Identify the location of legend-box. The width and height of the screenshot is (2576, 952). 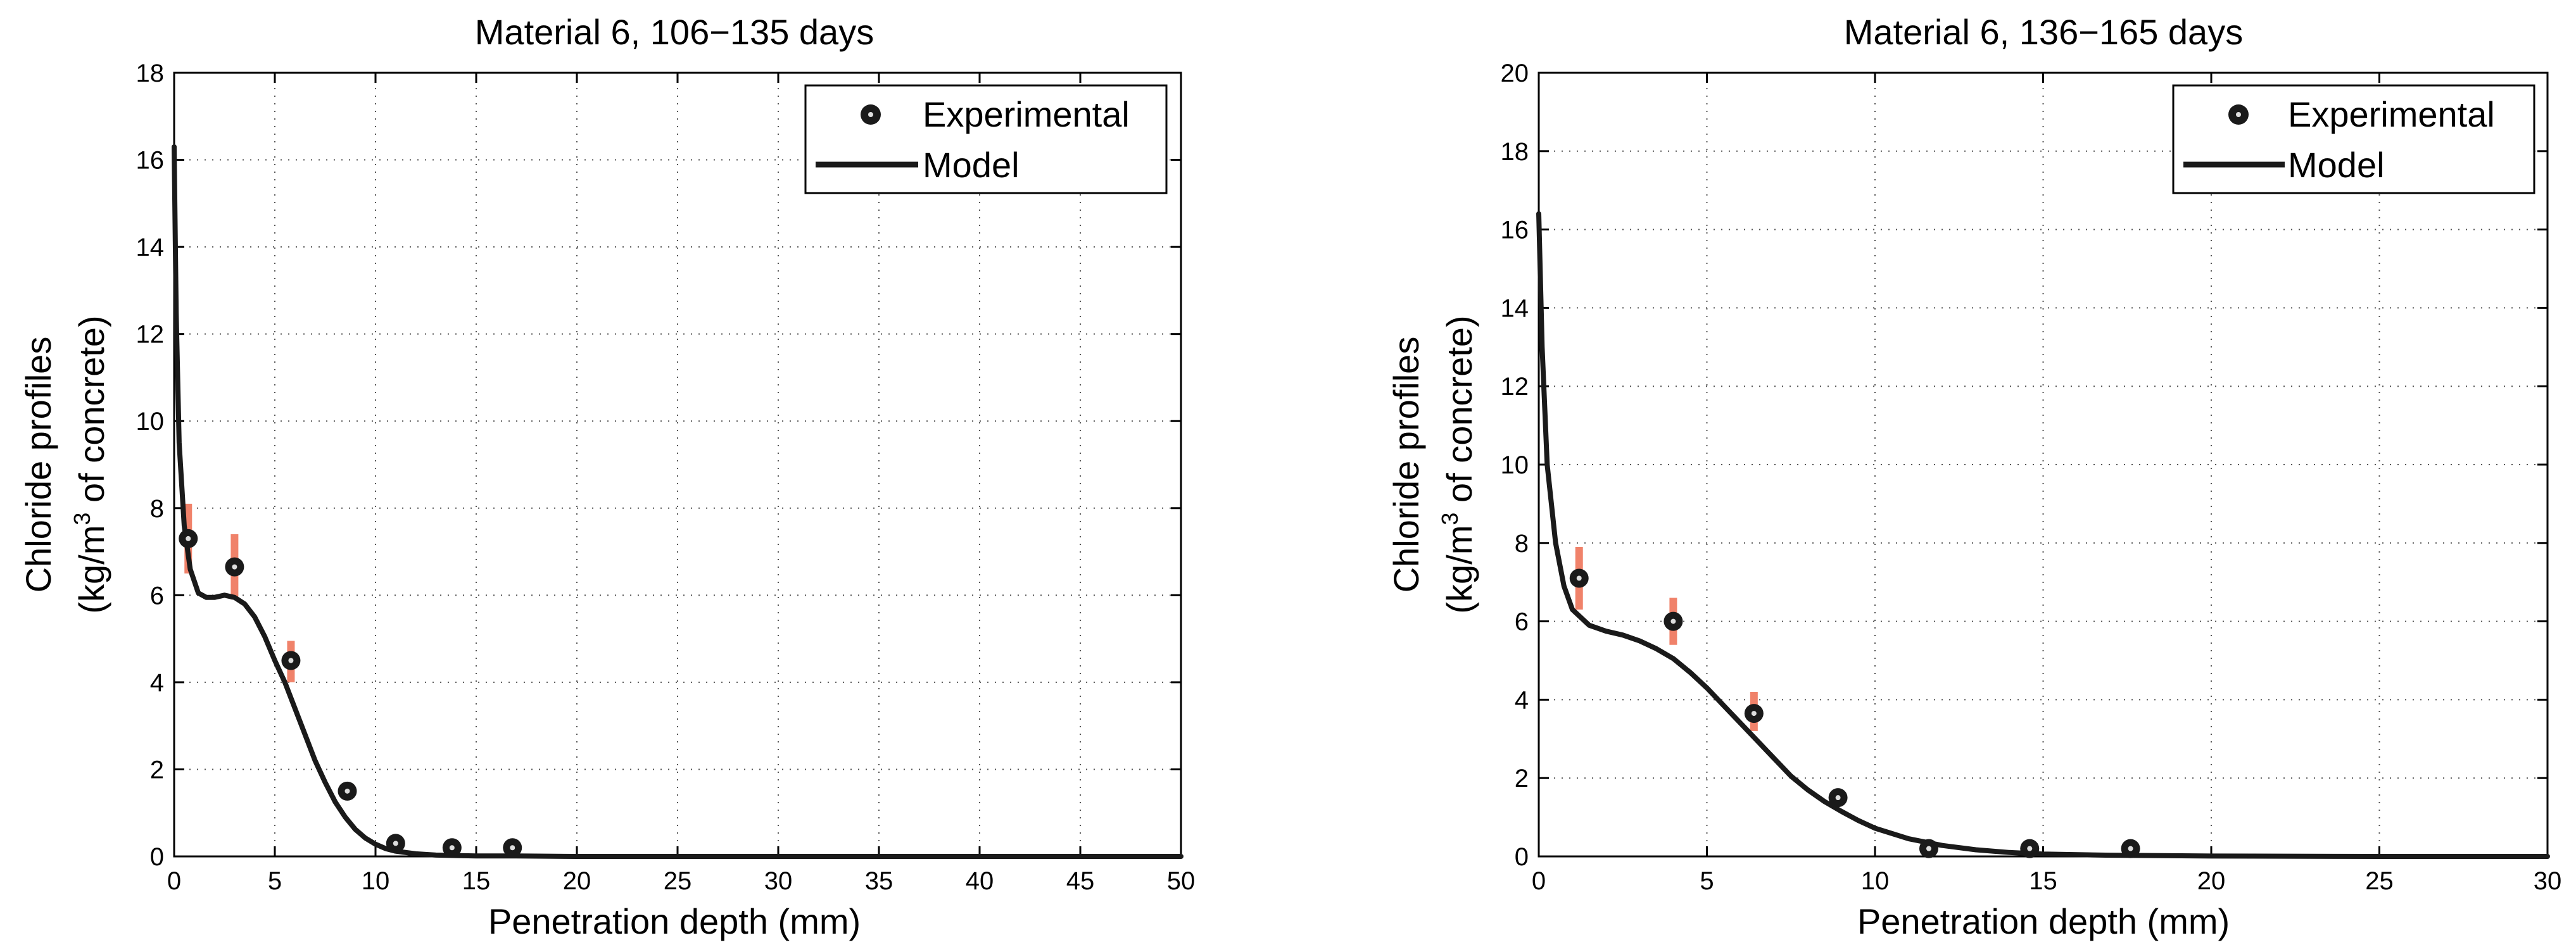
(2353, 139).